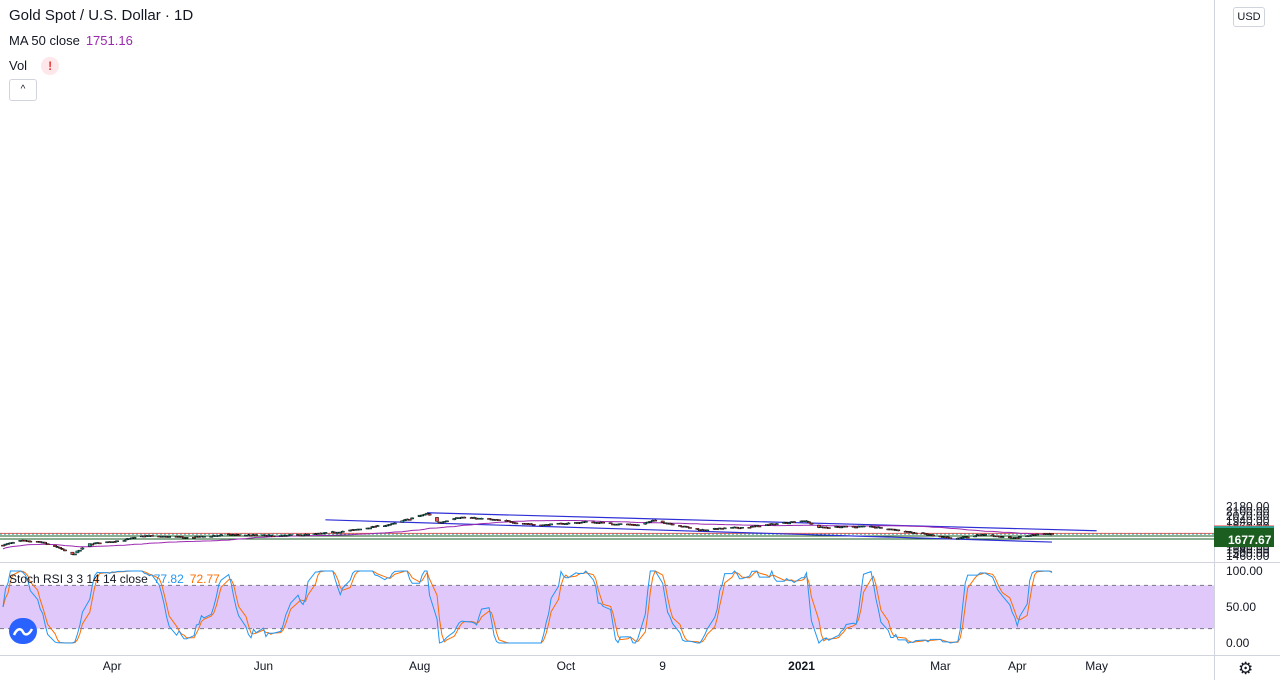 The height and width of the screenshot is (680, 1280). Describe the element at coordinates (1248, 507) in the screenshot. I see `price-tick-label: 2180.00` at that location.